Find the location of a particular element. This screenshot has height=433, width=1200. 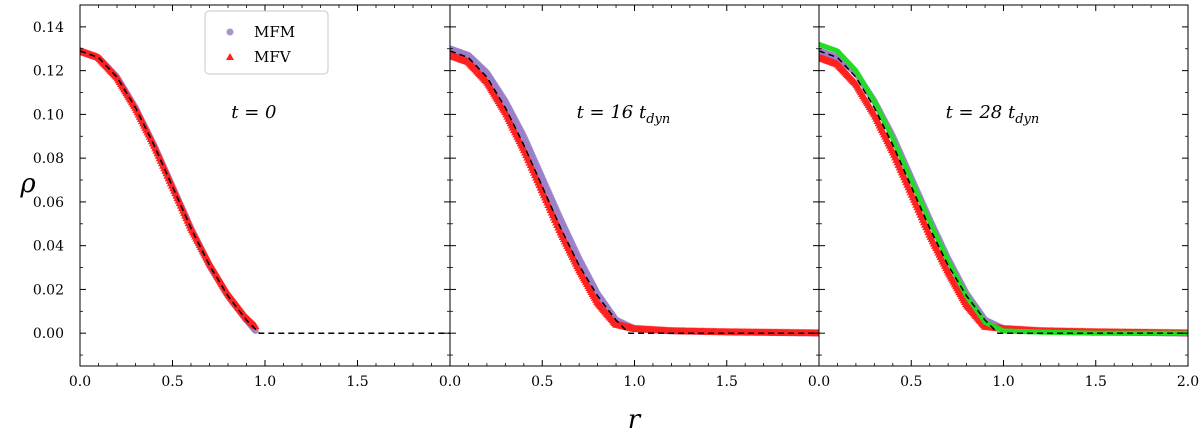

legend-marker-mfm is located at coordinates (230, 32).